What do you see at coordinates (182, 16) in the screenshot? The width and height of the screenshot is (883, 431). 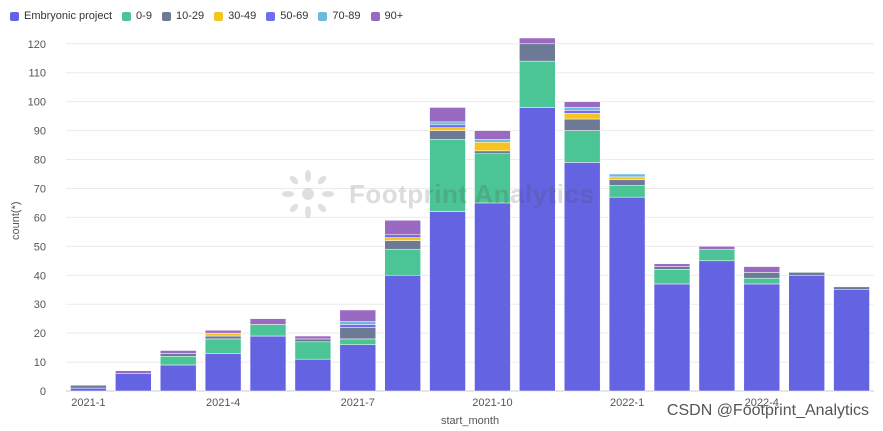 I see `legend-item: 10-29` at bounding box center [182, 16].